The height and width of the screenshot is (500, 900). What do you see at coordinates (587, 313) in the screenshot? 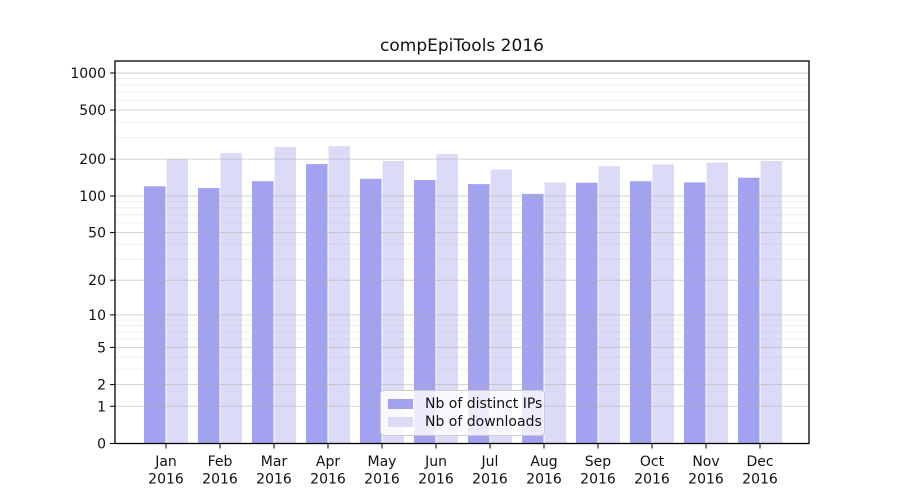
I see `bar-sep-distinct-ips` at bounding box center [587, 313].